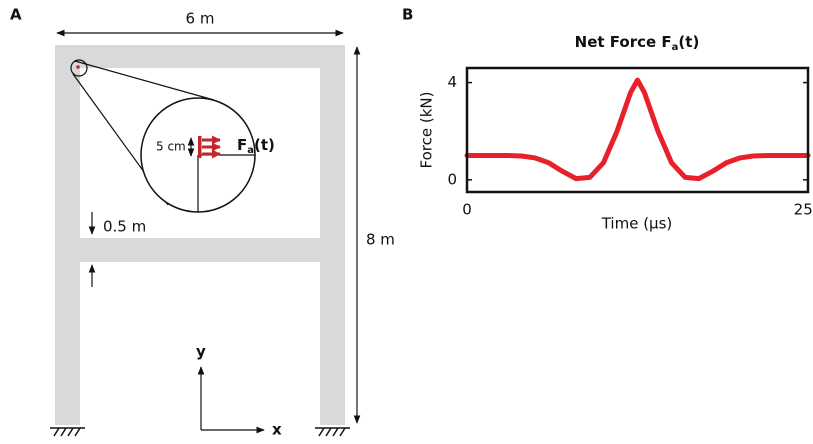 Image resolution: width=813 pixels, height=444 pixels. What do you see at coordinates (380, 240) in the screenshot?
I see `height-label: 8 m` at bounding box center [380, 240].